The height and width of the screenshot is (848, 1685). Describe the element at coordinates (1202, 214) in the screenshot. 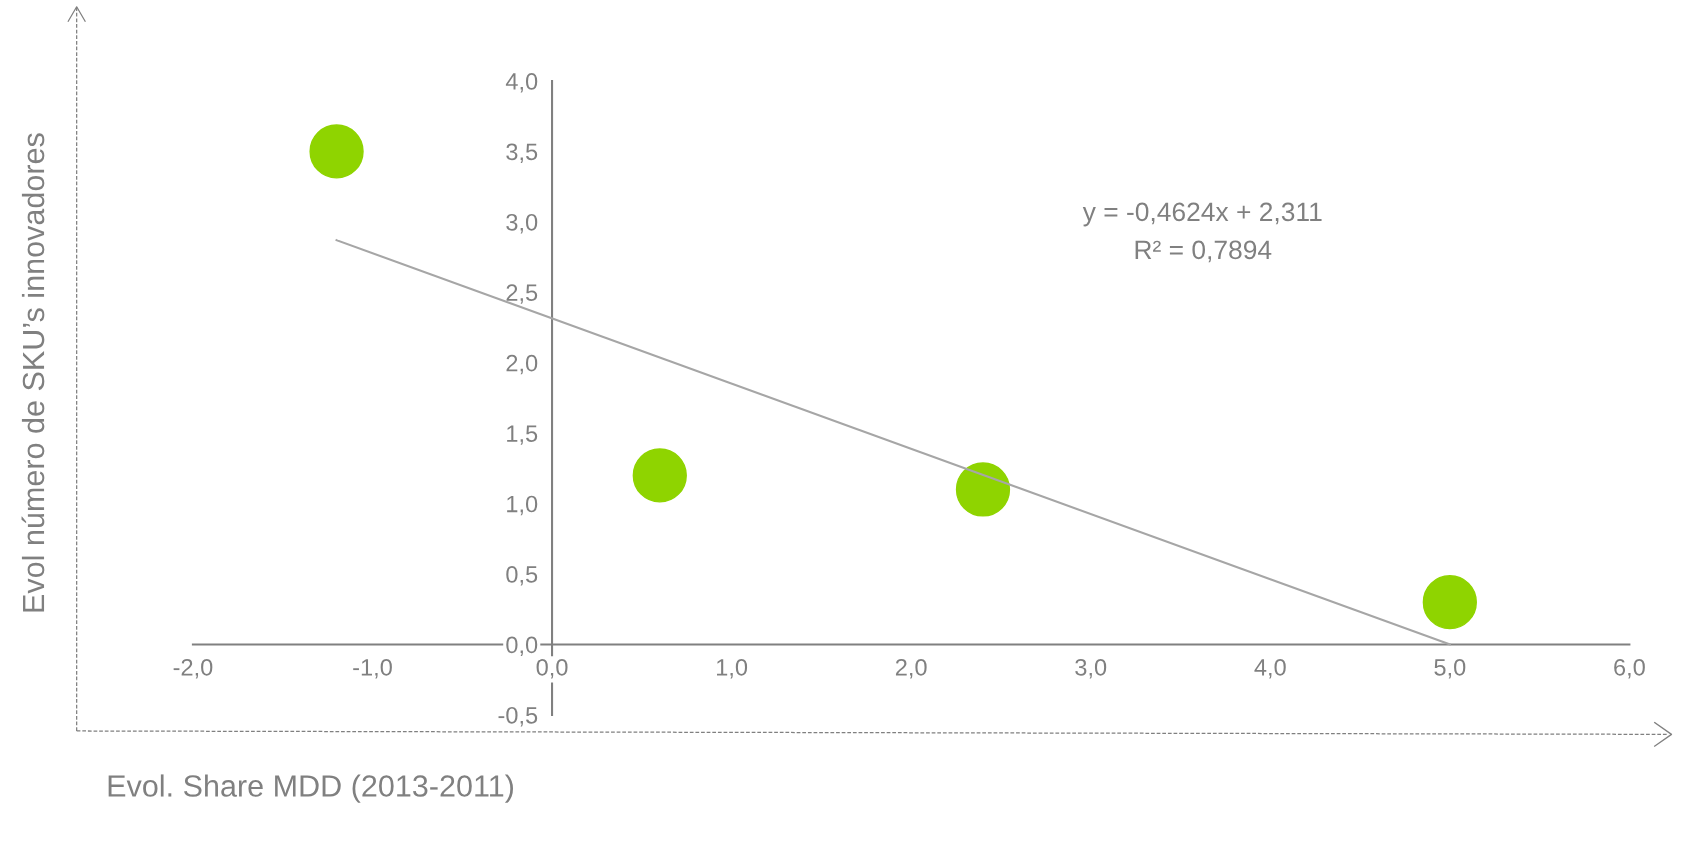

I see `annotation: y = -0,4624x + 2,311` at that location.